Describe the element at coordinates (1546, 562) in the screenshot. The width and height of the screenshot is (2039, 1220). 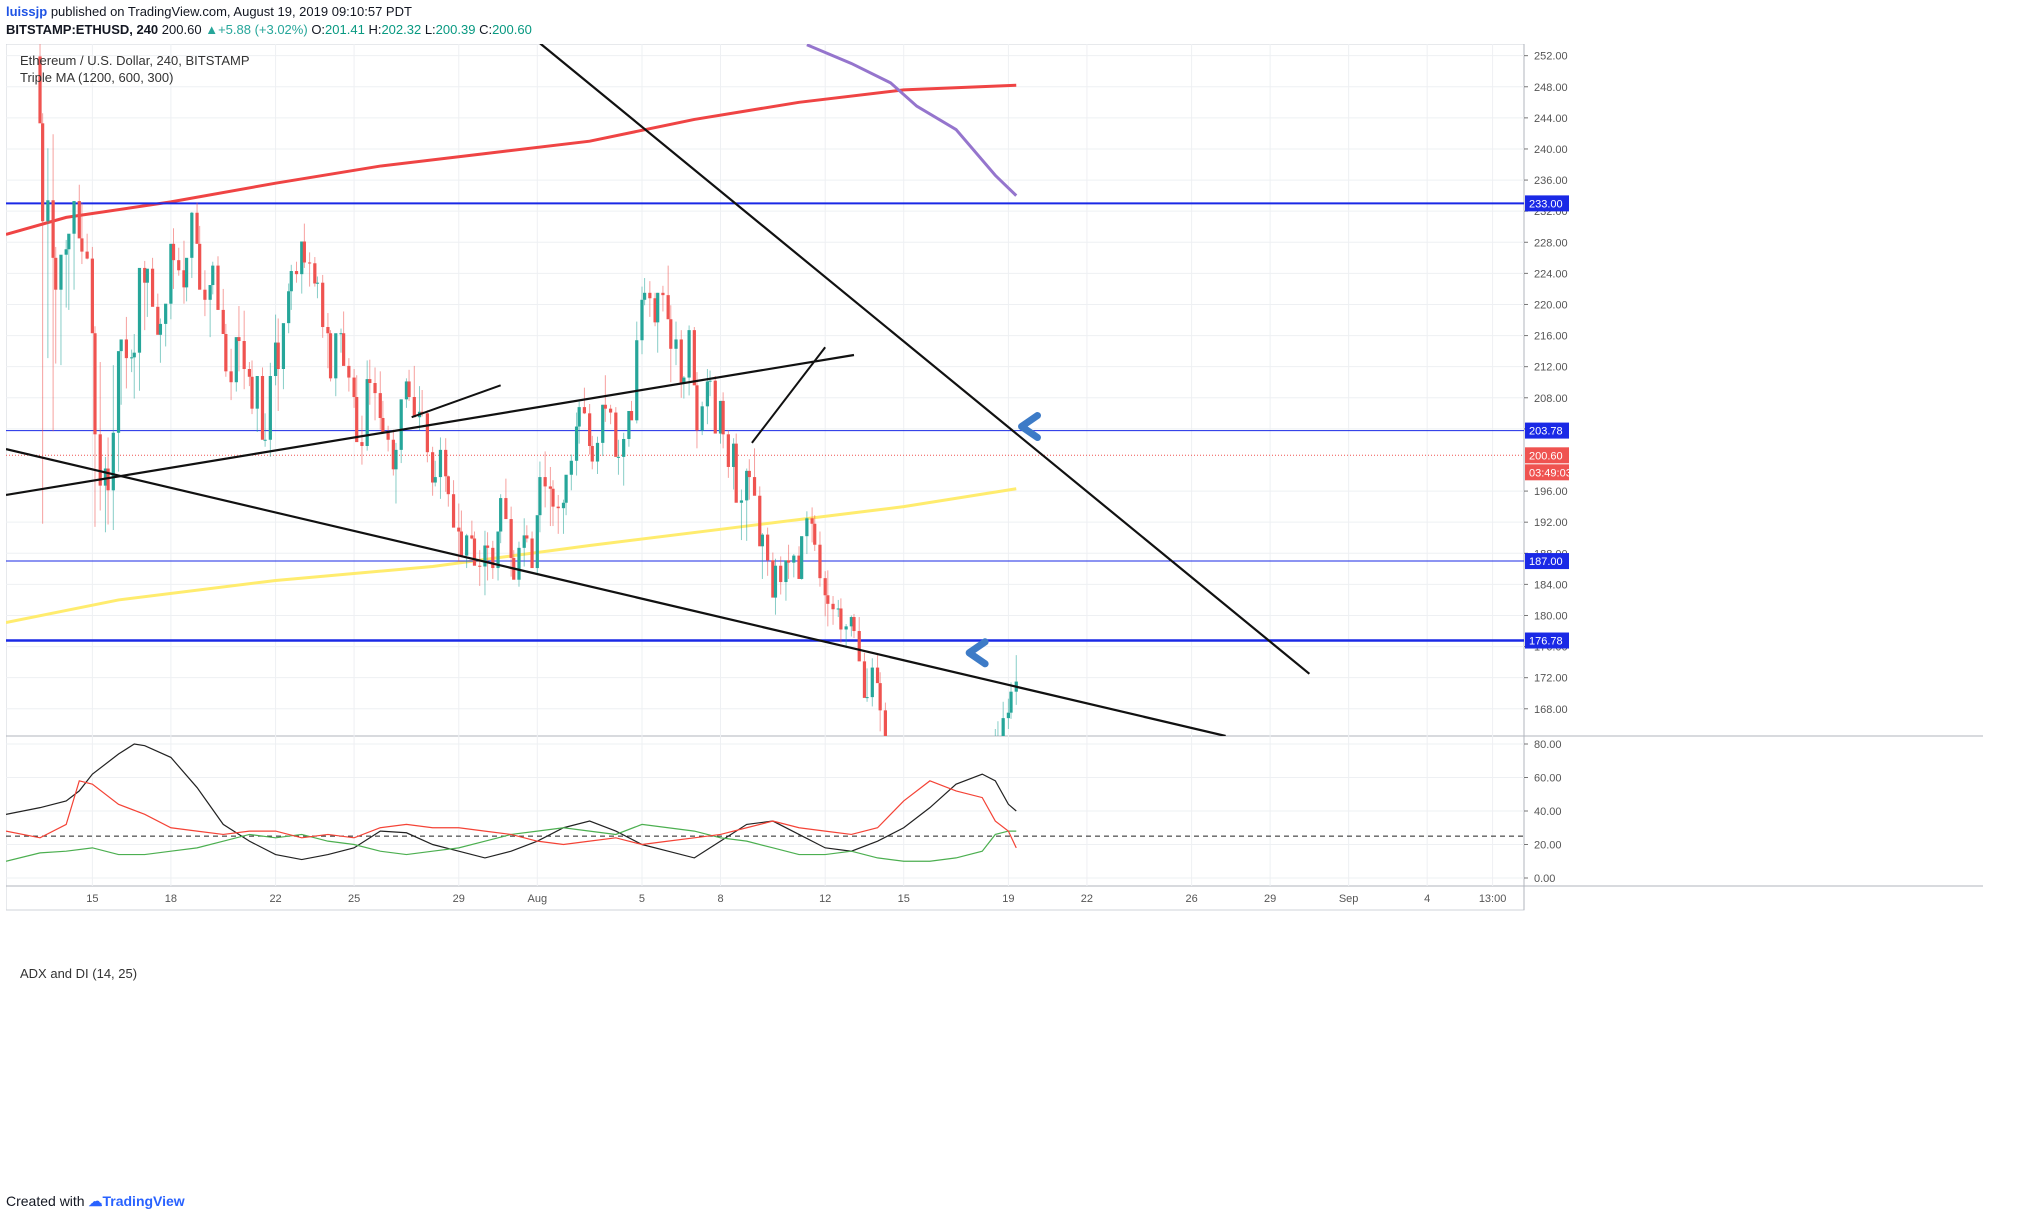
I see `level-price-tag-text: 187.00` at that location.